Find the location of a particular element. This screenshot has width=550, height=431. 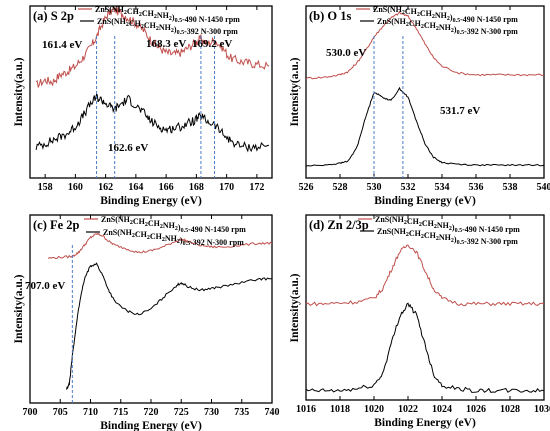

legend-entry-2-p1: ZnS(NH2CH2CH2NH2)0.5-392 N-300 rpm is located at coordinates (447, 26).